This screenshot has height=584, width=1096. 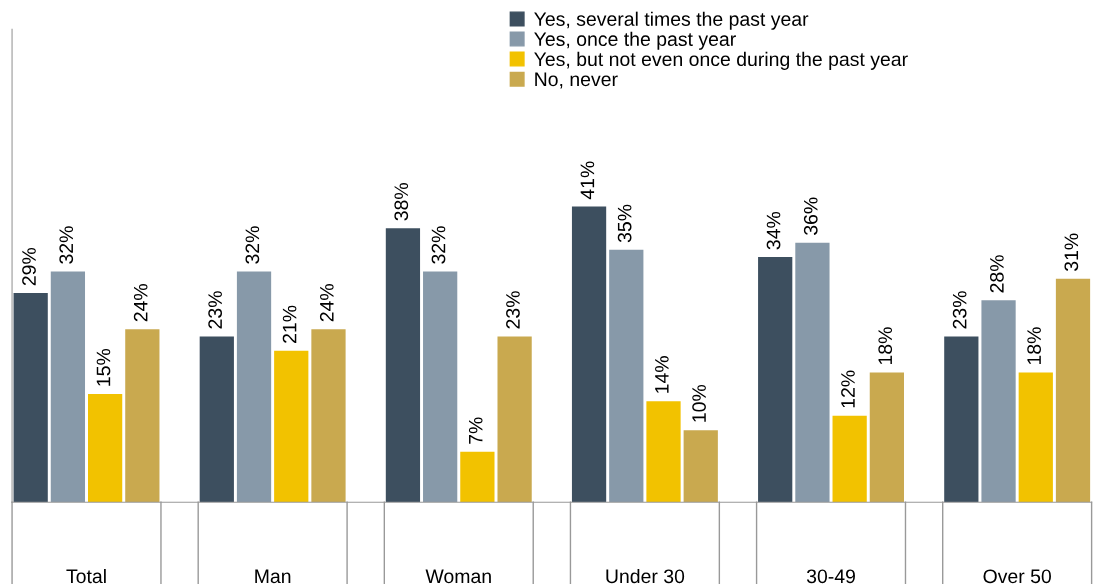 I want to click on legend-label: No, never, so click(x=576, y=80).